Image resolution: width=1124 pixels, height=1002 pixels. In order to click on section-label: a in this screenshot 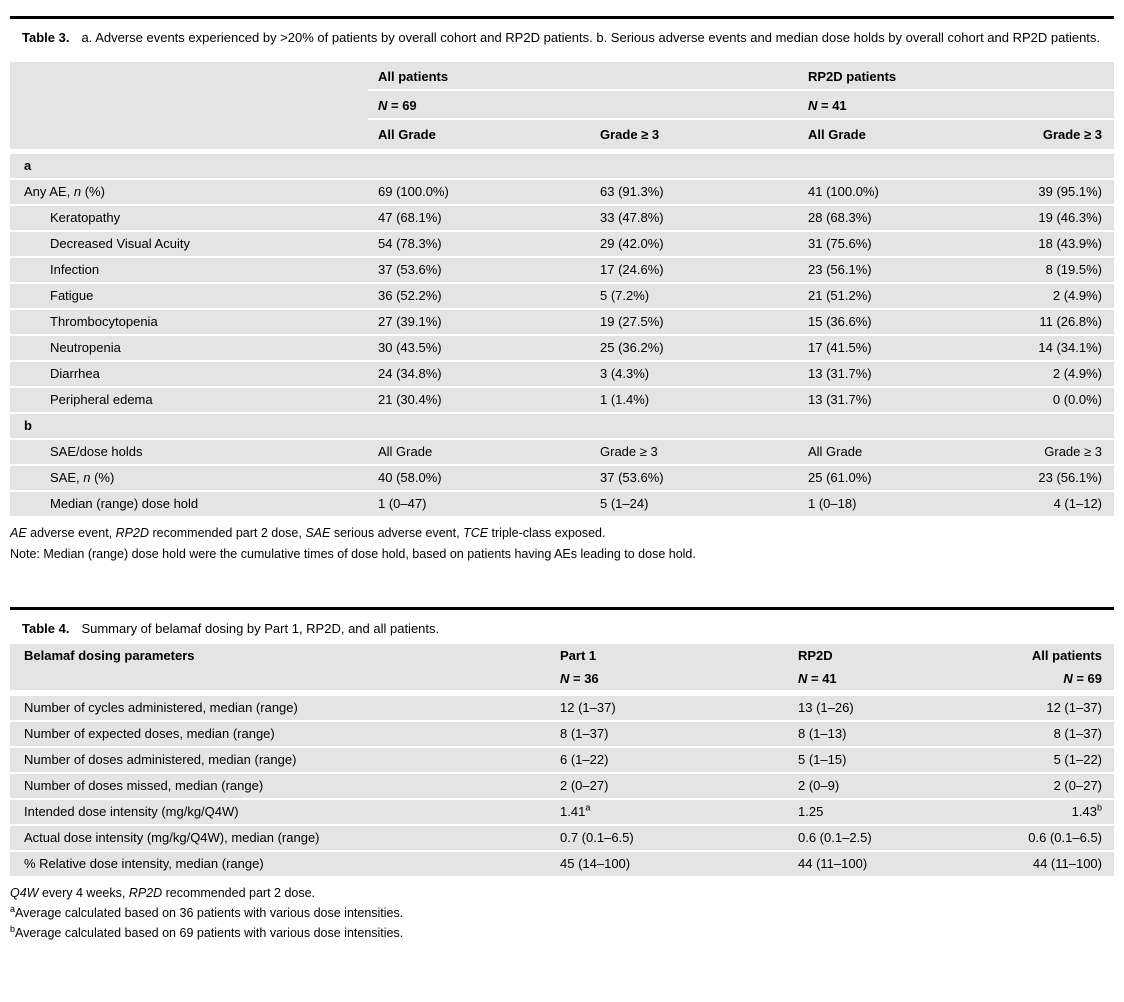, I will do `click(28, 165)`.